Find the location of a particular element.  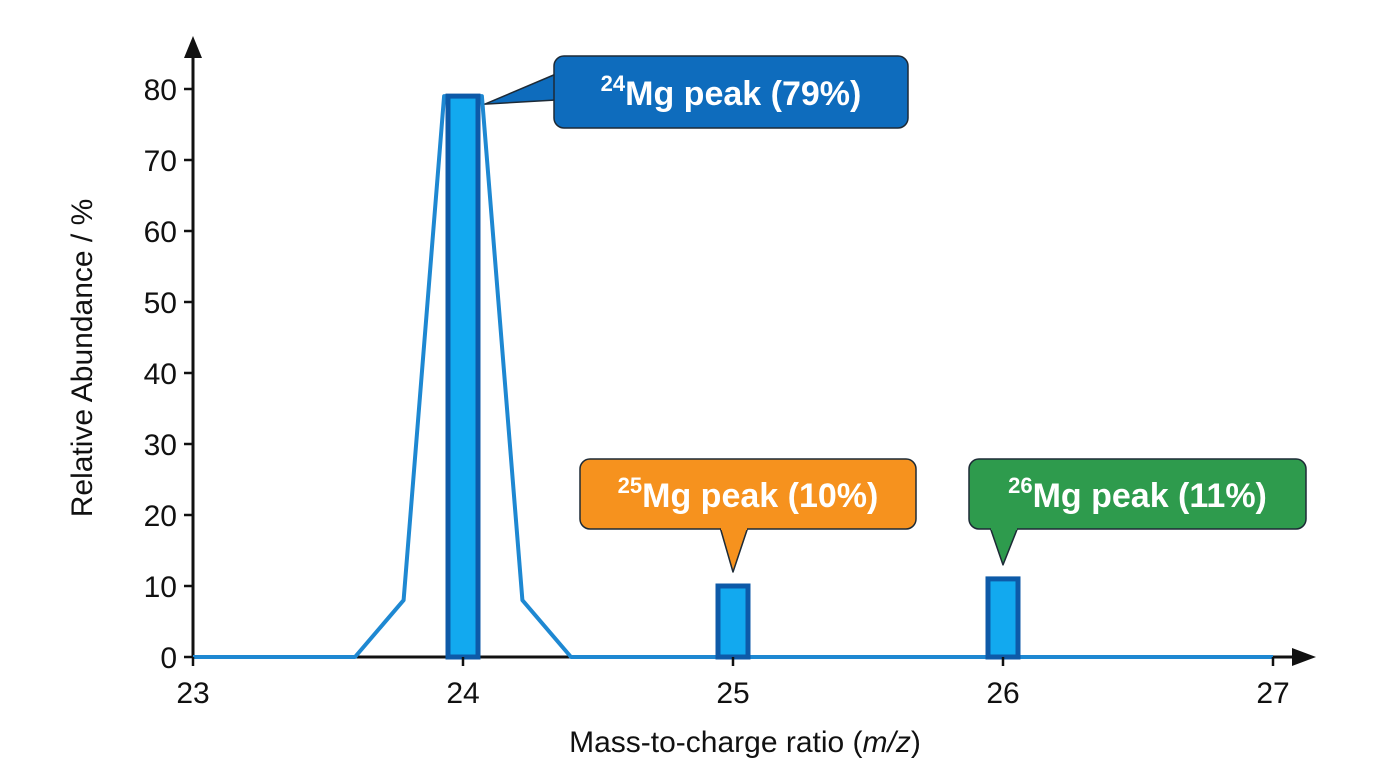

x-axis-title: Mass-to-charge ratio (m/z) is located at coordinates (745, 742).